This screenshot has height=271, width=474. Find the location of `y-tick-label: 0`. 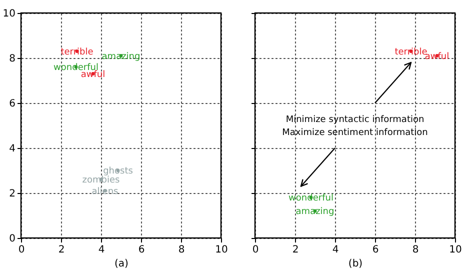

y-tick-label: 0 is located at coordinates (12, 239).